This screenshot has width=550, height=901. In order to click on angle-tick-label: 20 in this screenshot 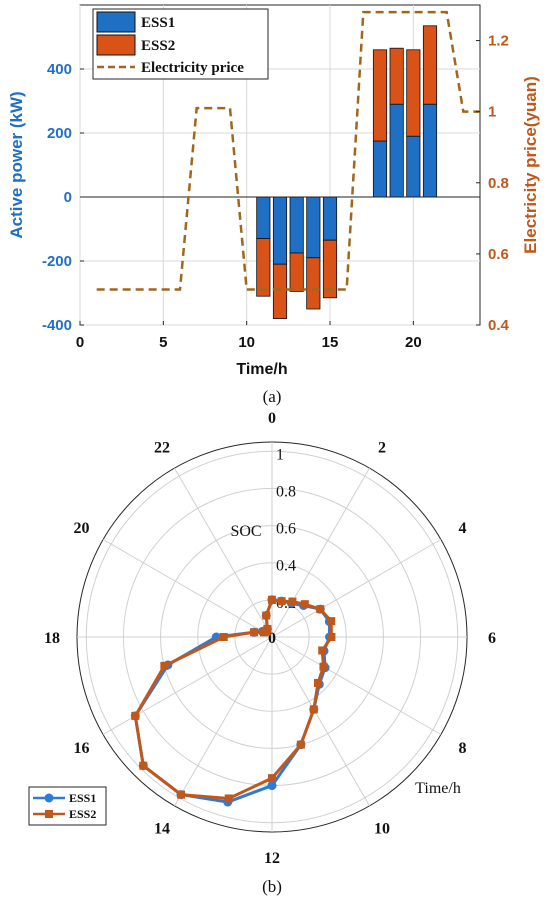, I will do `click(81, 528)`.